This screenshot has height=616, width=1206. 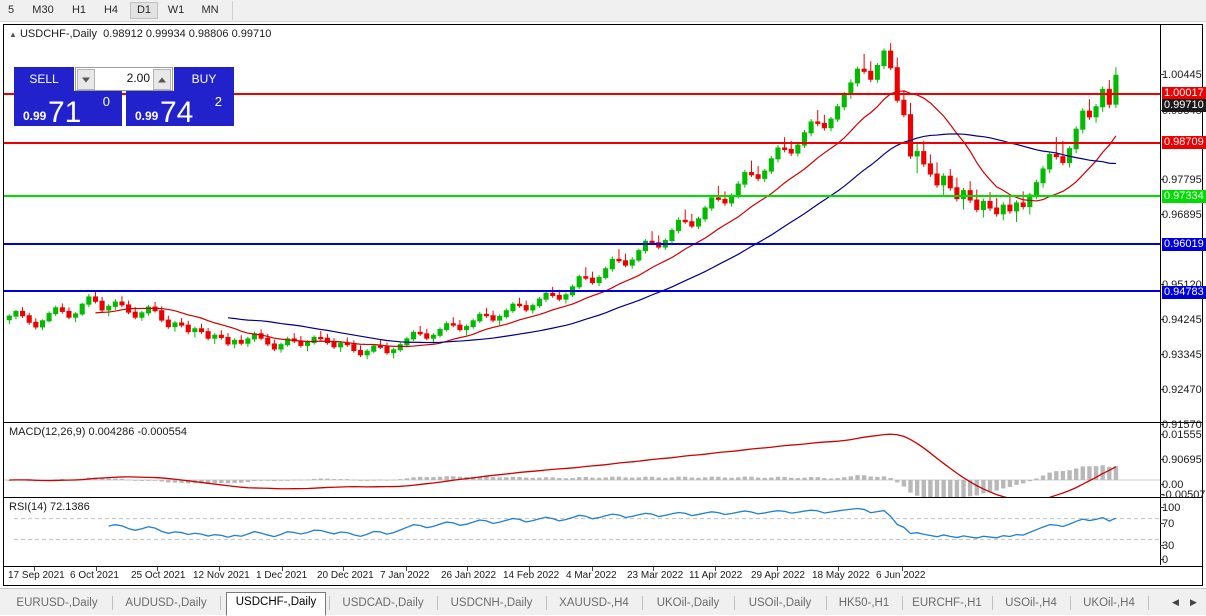 I want to click on buy-button: BUY, so click(x=204, y=79).